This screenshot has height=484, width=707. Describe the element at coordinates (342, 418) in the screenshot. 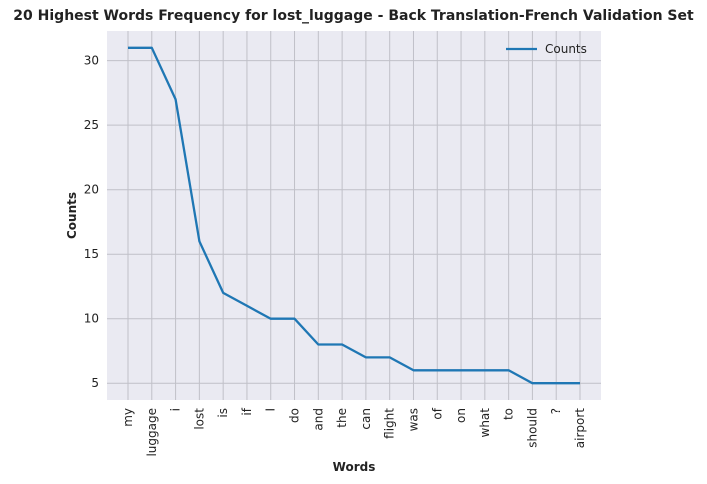

I see `x-tick-label: the` at that location.